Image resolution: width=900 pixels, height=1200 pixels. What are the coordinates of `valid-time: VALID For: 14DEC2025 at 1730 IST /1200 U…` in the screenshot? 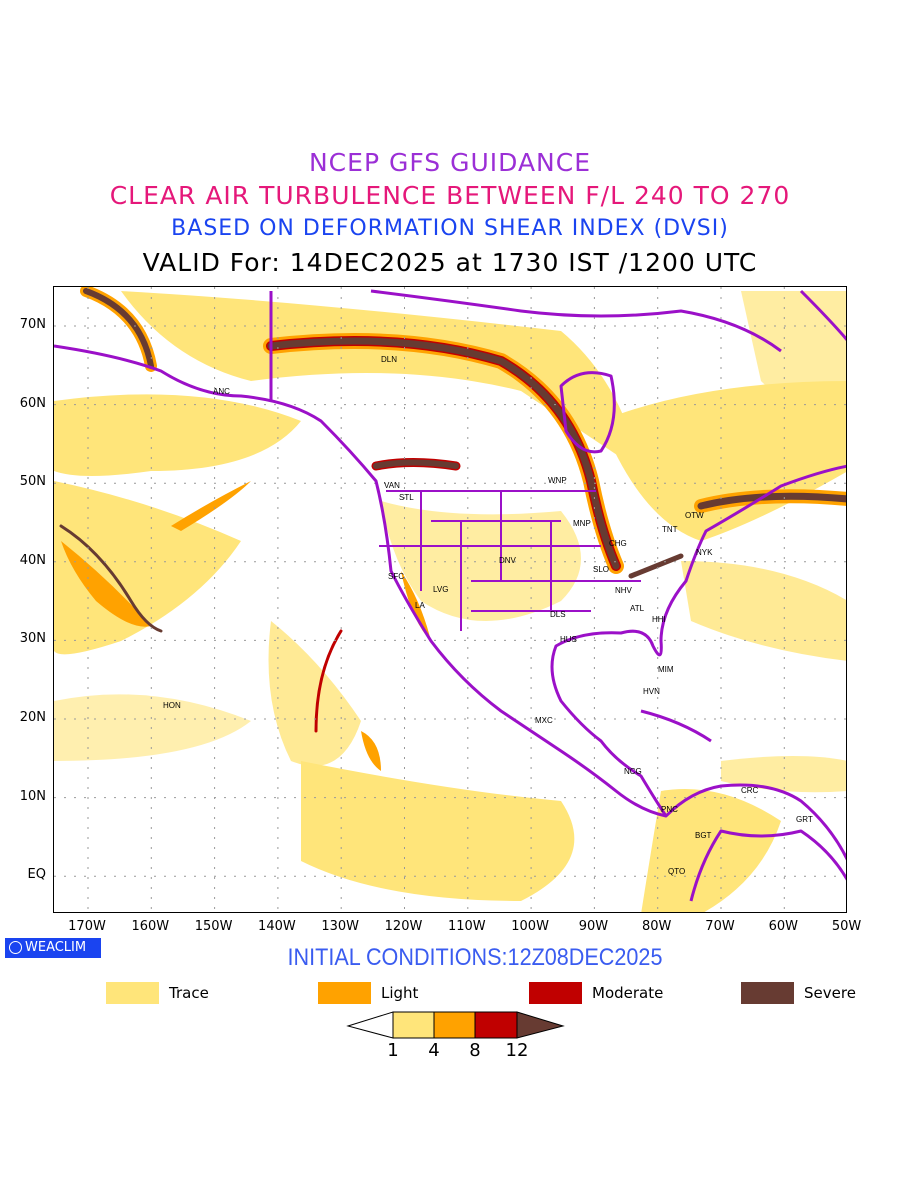 It's located at (450, 262).